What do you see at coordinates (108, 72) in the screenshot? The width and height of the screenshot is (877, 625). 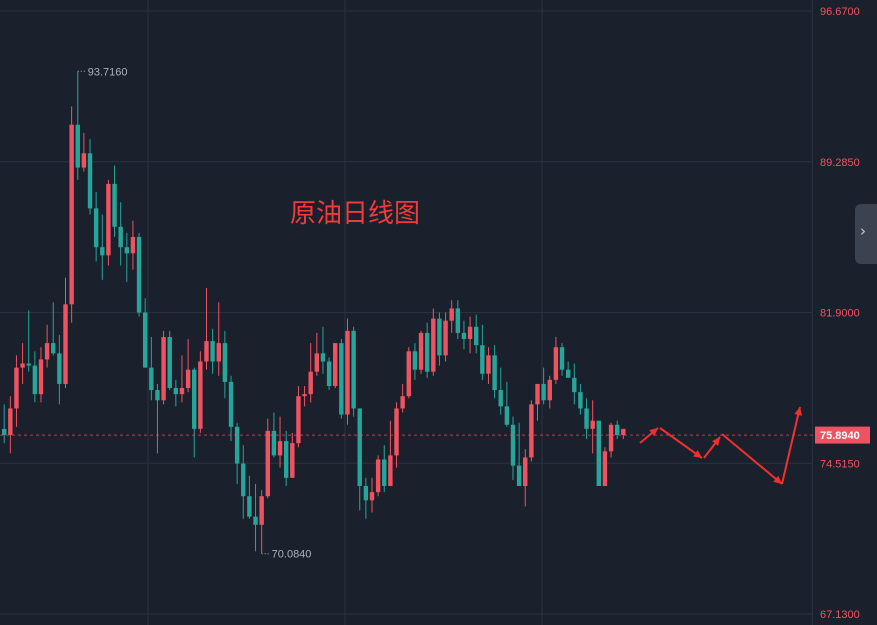 I see `high-marker-label: 93.7160` at bounding box center [108, 72].